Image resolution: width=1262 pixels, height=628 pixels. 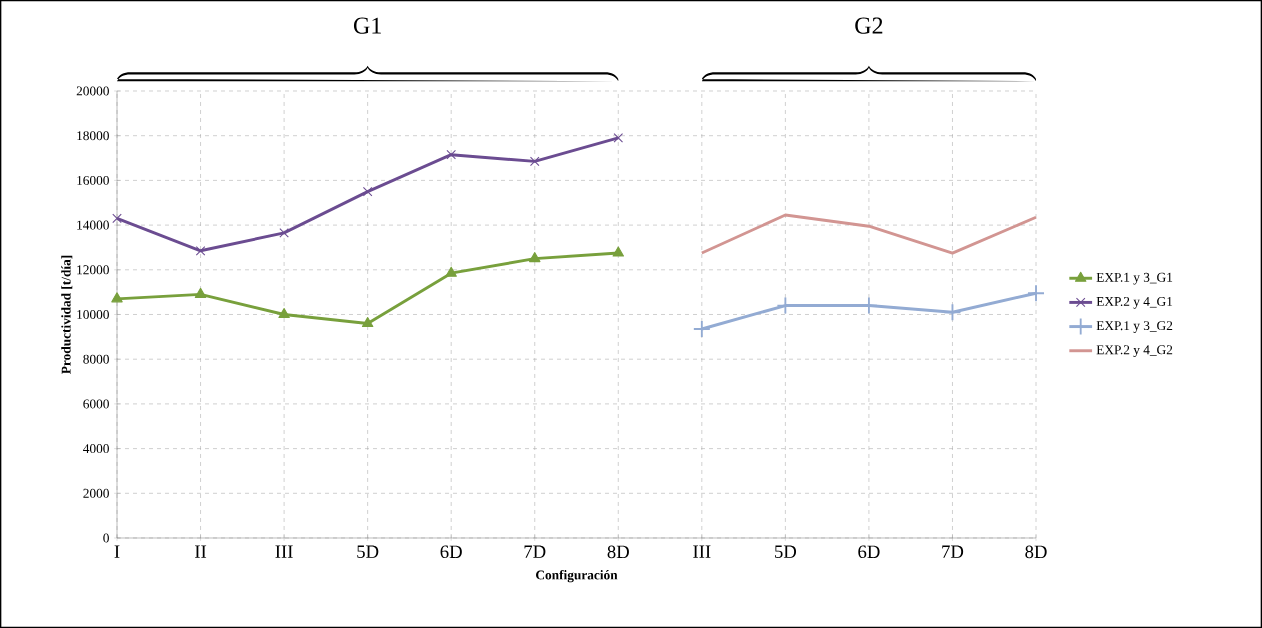 What do you see at coordinates (93, 270) in the screenshot?
I see `y-tick-label: 12000` at bounding box center [93, 270].